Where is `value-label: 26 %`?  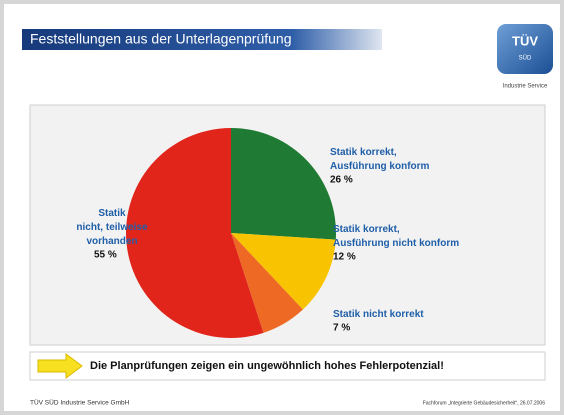
value-label: 26 % is located at coordinates (341, 180).